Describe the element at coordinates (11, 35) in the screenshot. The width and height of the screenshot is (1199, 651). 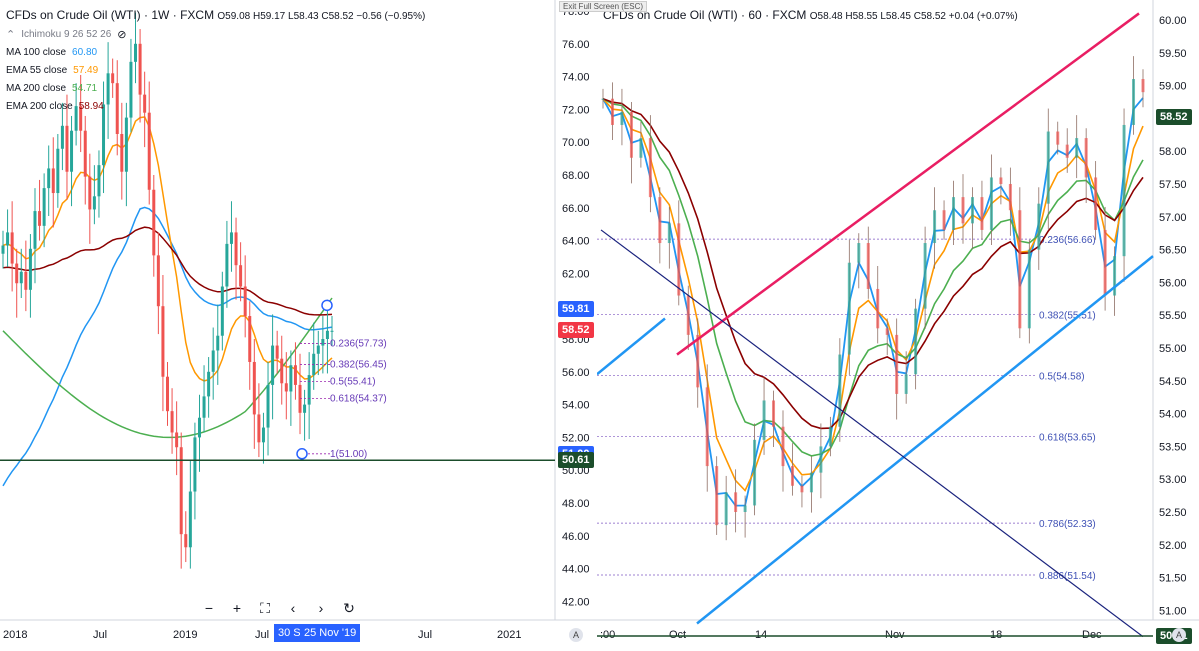
I see `chevron-up-icon: ⌃` at that location.